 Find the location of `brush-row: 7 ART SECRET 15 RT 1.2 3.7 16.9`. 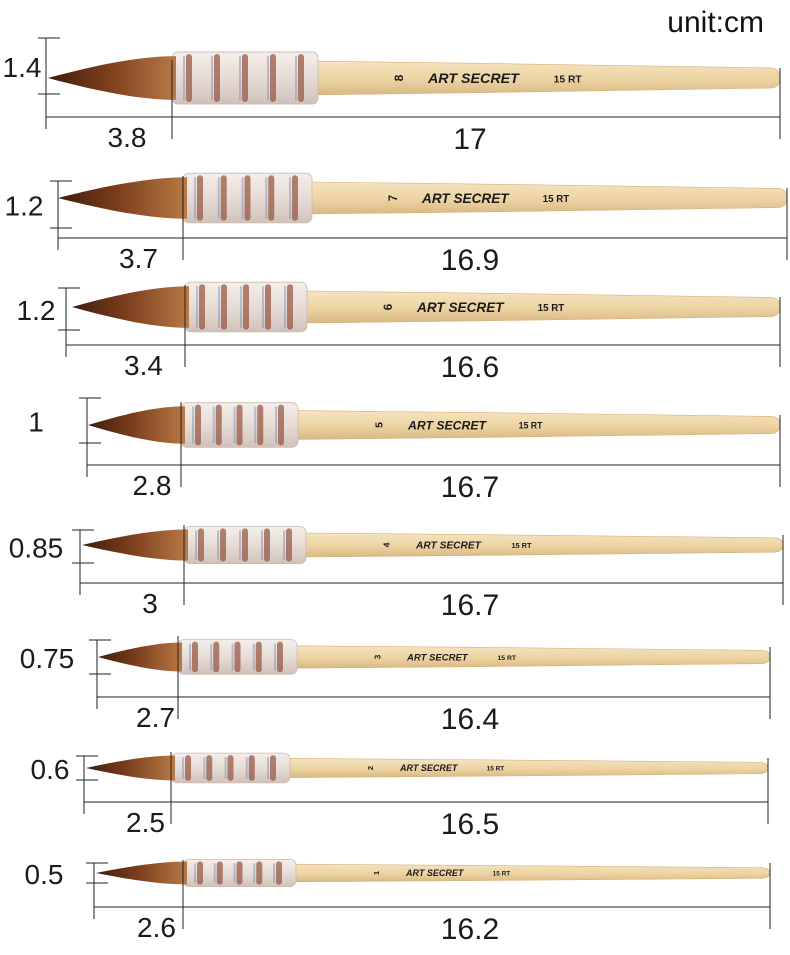

brush-row: 7 ART SECRET 15 RT 1.2 3.7 16.9 is located at coordinates (396, 224).